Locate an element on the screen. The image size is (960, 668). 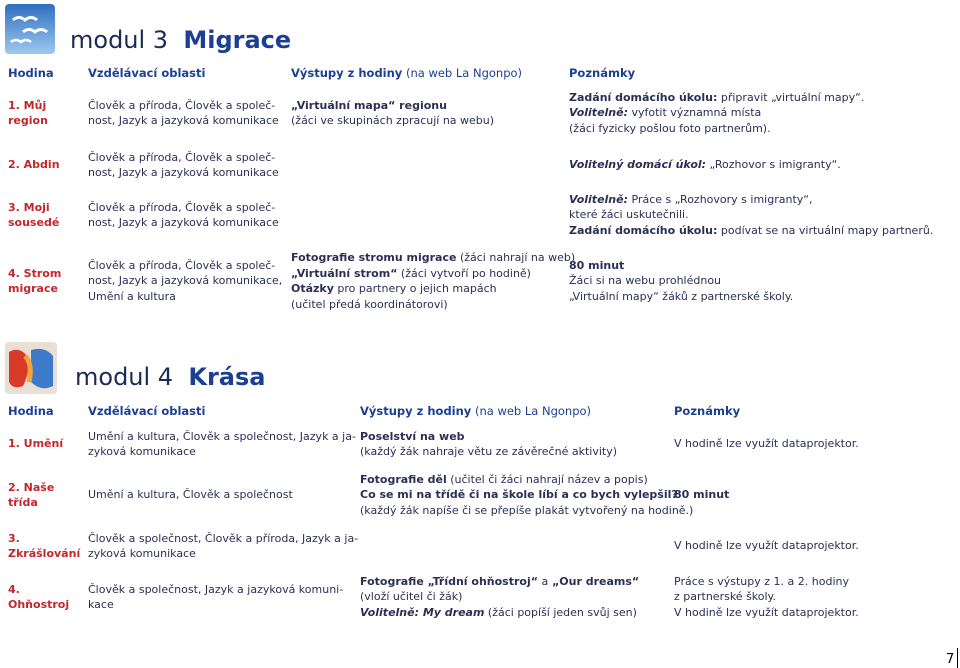
text-run: Fotografie stromu migrace is located at coordinates (374, 257).